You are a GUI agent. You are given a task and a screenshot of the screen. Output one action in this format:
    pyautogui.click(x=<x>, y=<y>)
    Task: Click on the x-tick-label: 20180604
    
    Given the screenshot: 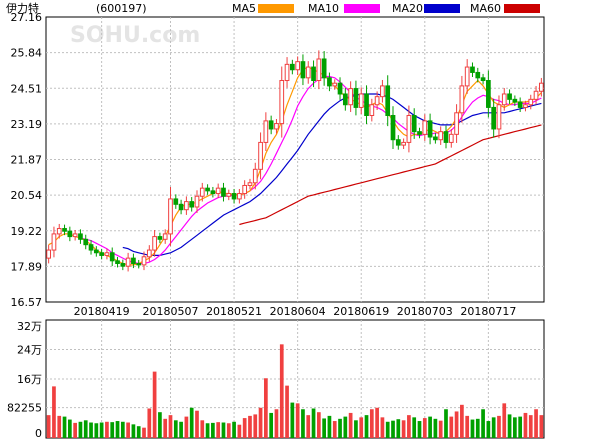 What is the action you would take?
    pyautogui.click(x=298, y=311)
    